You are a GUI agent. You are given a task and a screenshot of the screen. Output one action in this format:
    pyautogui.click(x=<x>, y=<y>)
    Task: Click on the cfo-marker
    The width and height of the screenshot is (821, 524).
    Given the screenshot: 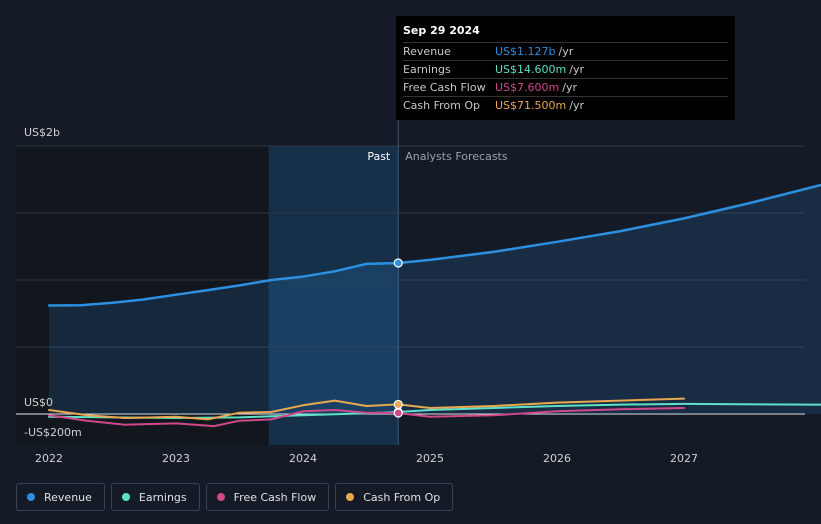 What is the action you would take?
    pyautogui.click(x=398, y=404)
    